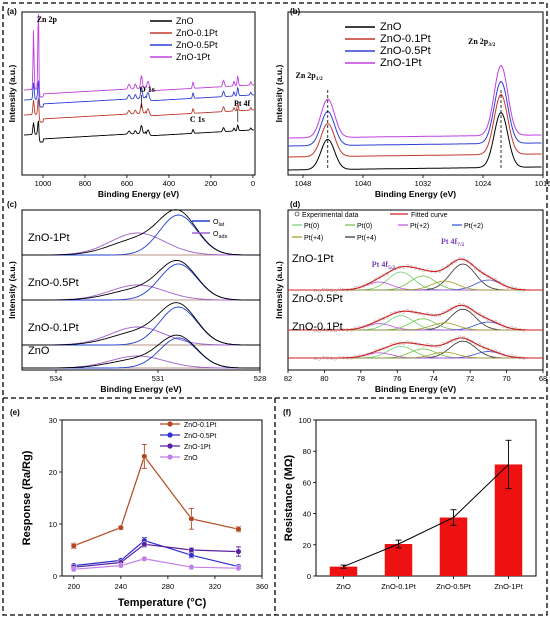 The width and height of the screenshot is (550, 618). What do you see at coordinates (483, 183) in the screenshot?
I see `panel-b-x-tick-label: 1024` at bounding box center [483, 183].